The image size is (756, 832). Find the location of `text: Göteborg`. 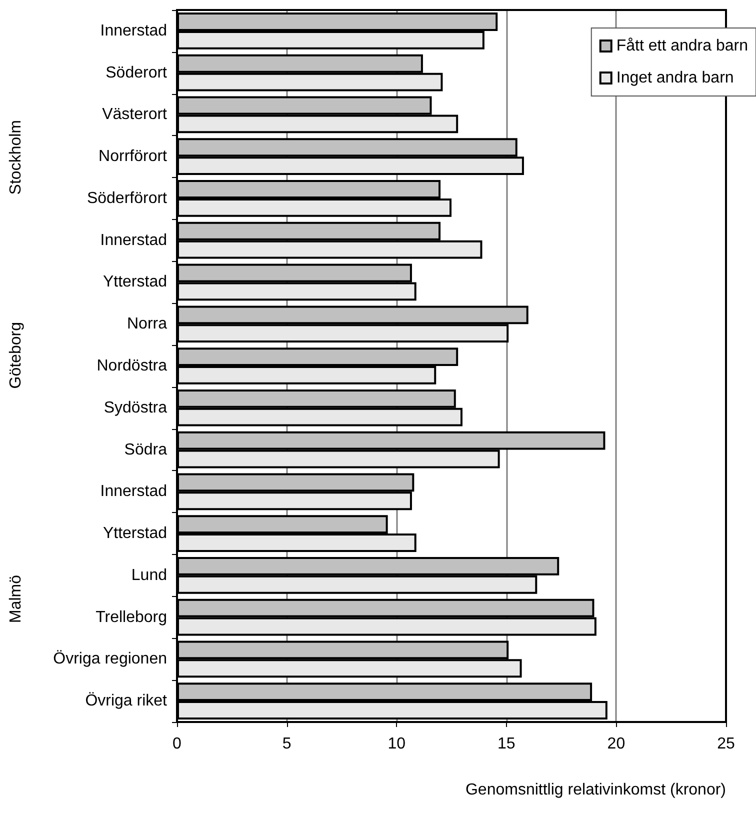

text: Göteborg is located at coordinates (16, 355).